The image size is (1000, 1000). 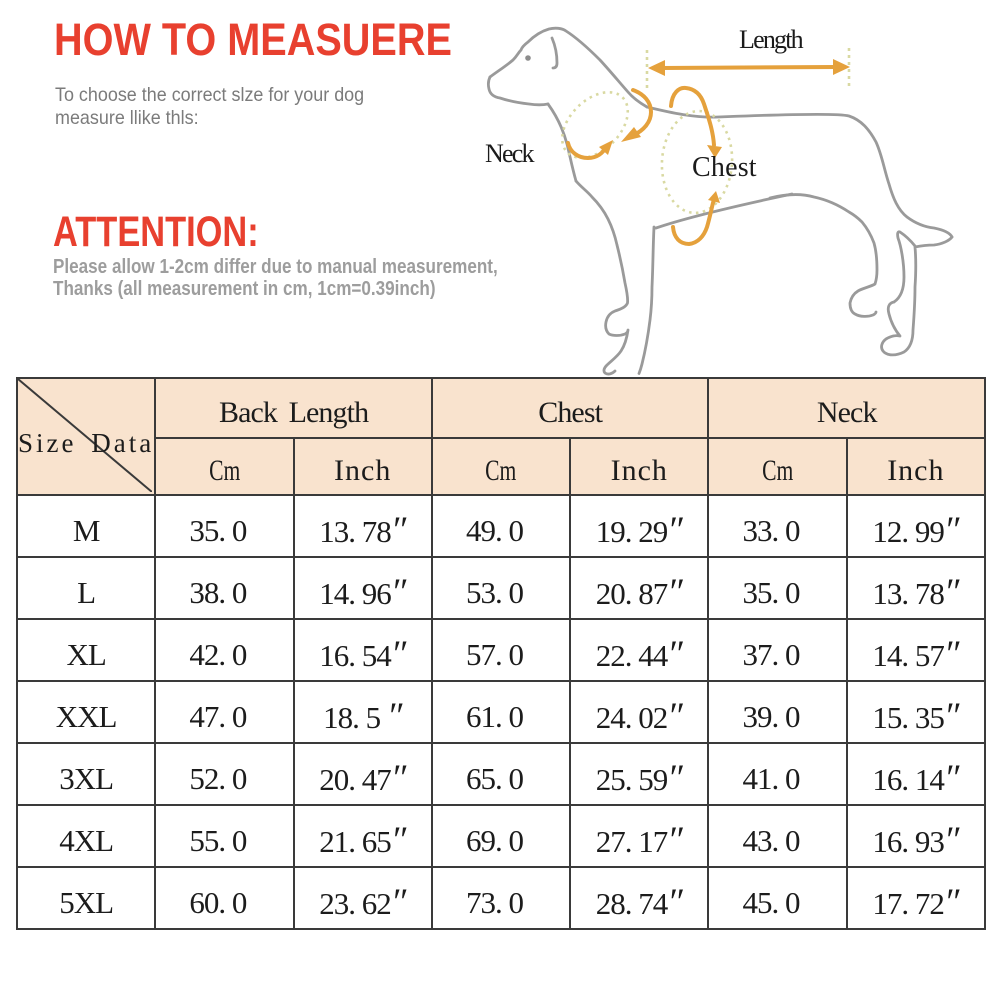 What do you see at coordinates (771, 39) in the screenshot?
I see `svg-text: Length` at bounding box center [771, 39].